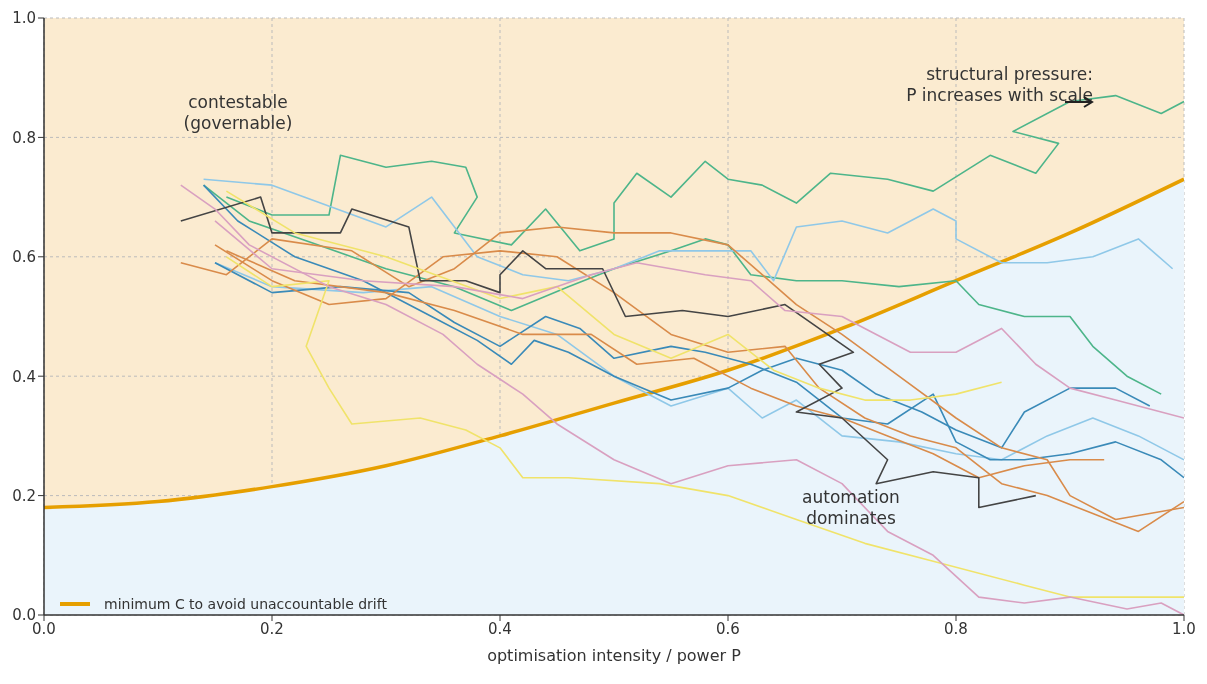 The height and width of the screenshot is (684, 1207). I want to click on y-tick-label: 0.4, so click(24, 376).